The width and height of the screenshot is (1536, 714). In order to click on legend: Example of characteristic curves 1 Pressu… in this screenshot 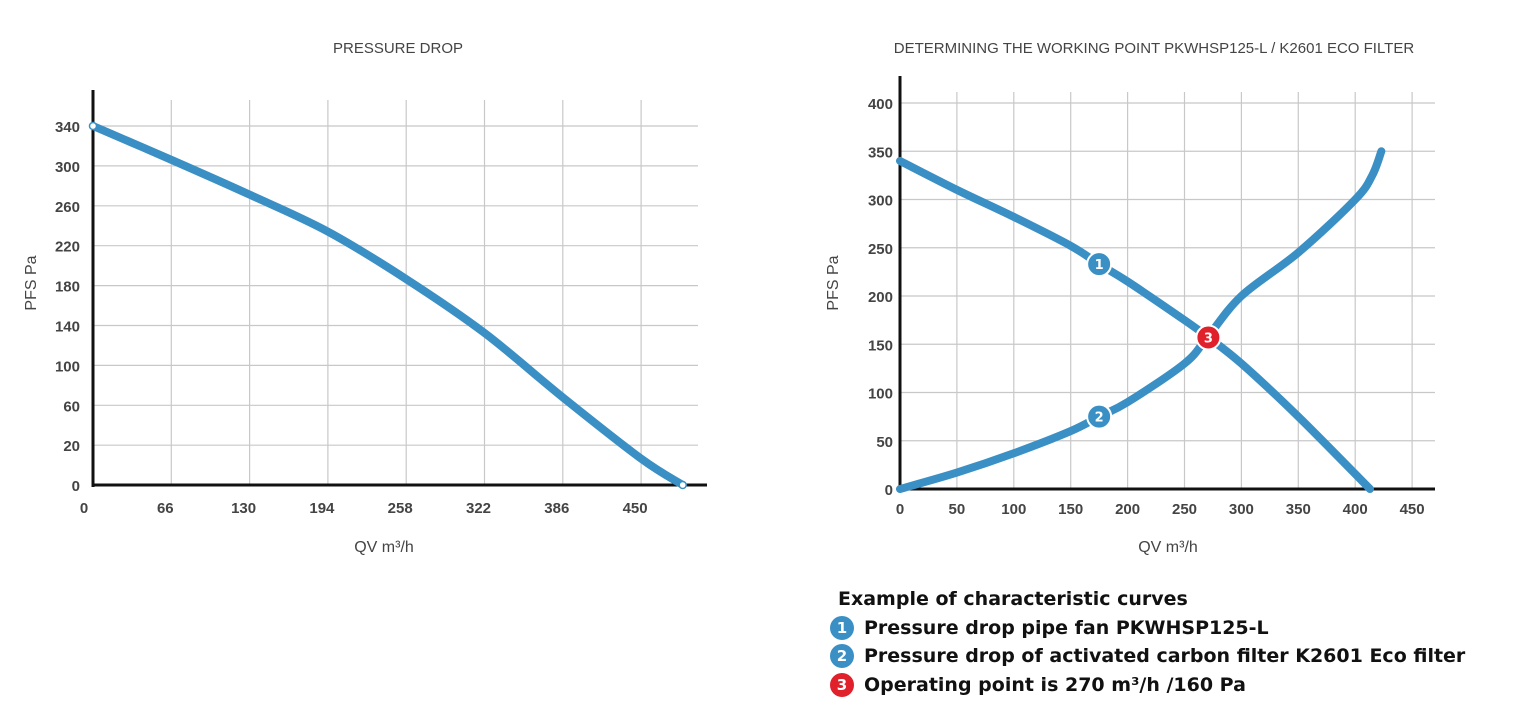, I will do `click(1147, 642)`.